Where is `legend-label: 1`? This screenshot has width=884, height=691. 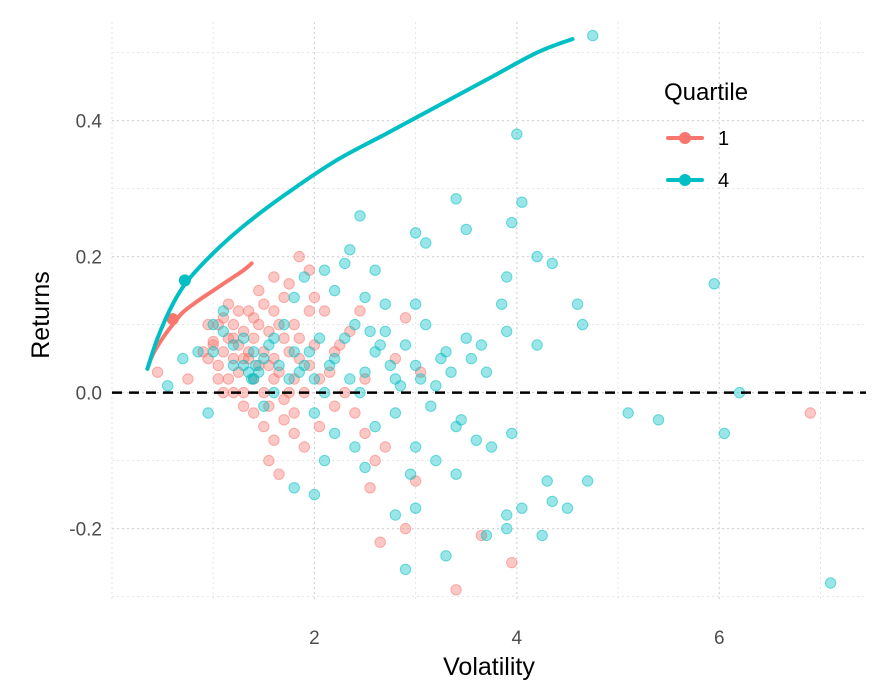
legend-label: 1 is located at coordinates (723, 139).